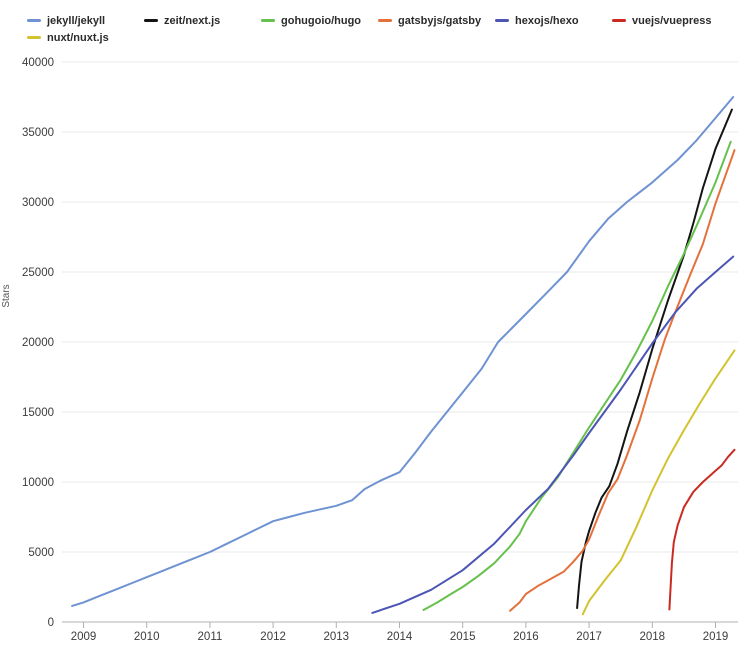 The width and height of the screenshot is (738, 654). I want to click on y-tick-label: 15000, so click(38, 413).